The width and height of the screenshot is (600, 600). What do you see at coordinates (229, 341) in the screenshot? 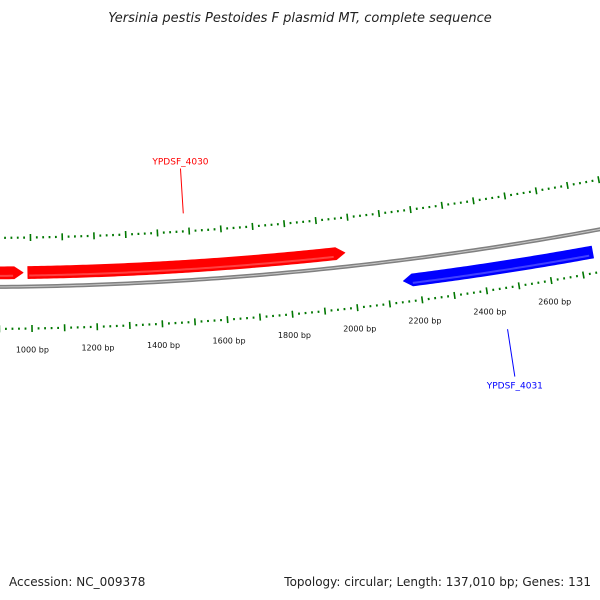
I see `axis-label-1600: 1600 bp` at bounding box center [229, 341].